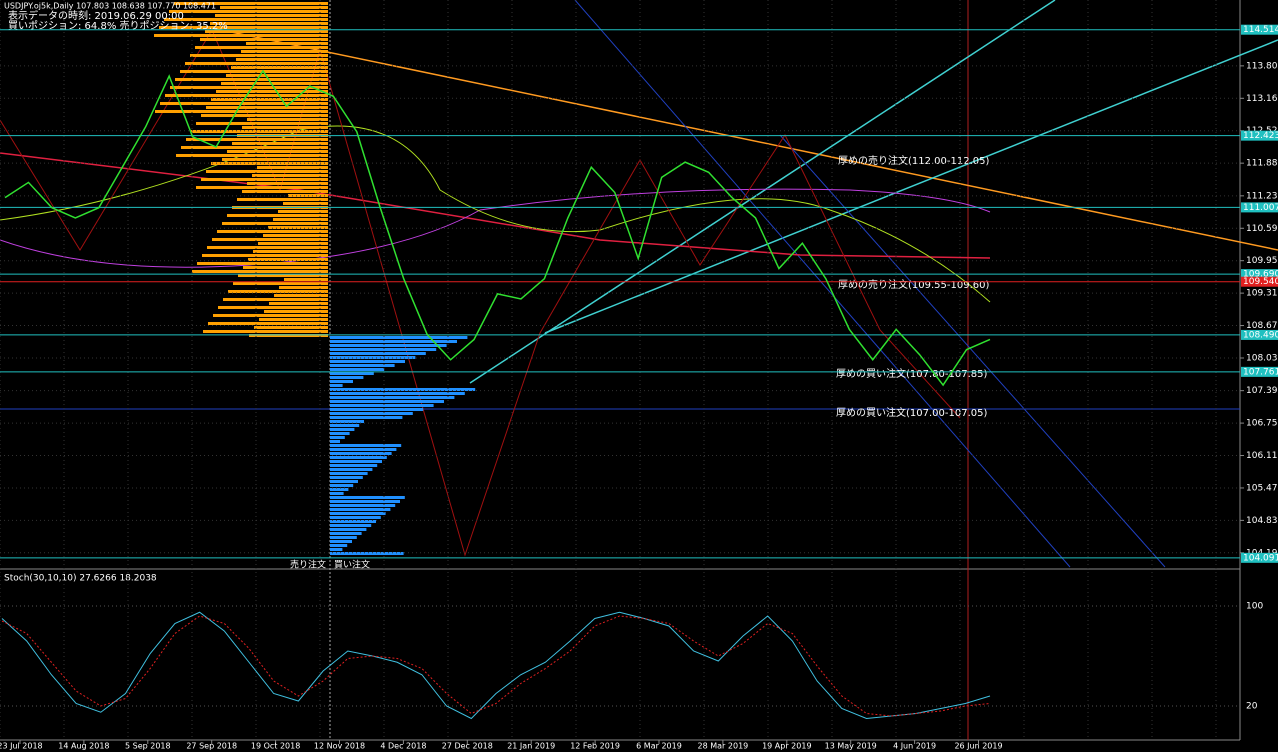 The height and width of the screenshot is (752, 1278). What do you see at coordinates (1262, 66) in the screenshot?
I see `y-tick-label: 113.800` at bounding box center [1262, 66].